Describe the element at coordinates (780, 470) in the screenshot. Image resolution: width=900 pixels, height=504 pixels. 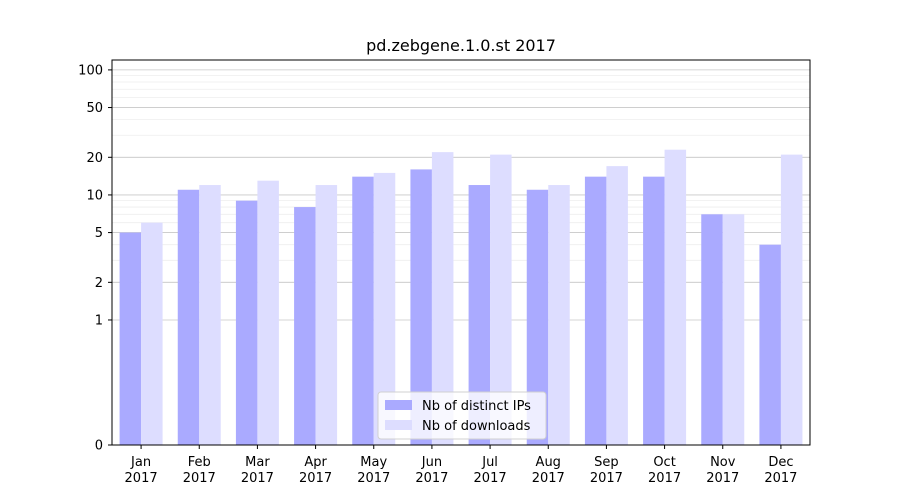
I see `x-tick-label: Dec 2017` at that location.